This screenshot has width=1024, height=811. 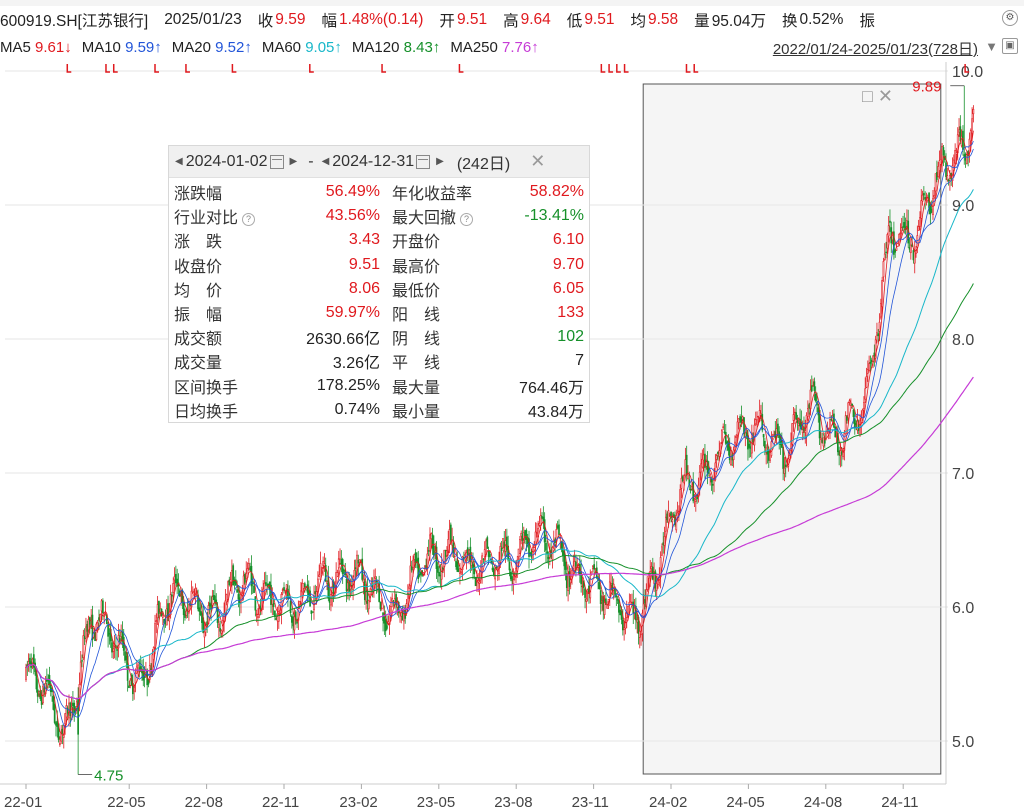 I want to click on start-date: 2024-01-02, so click(x=226, y=161).